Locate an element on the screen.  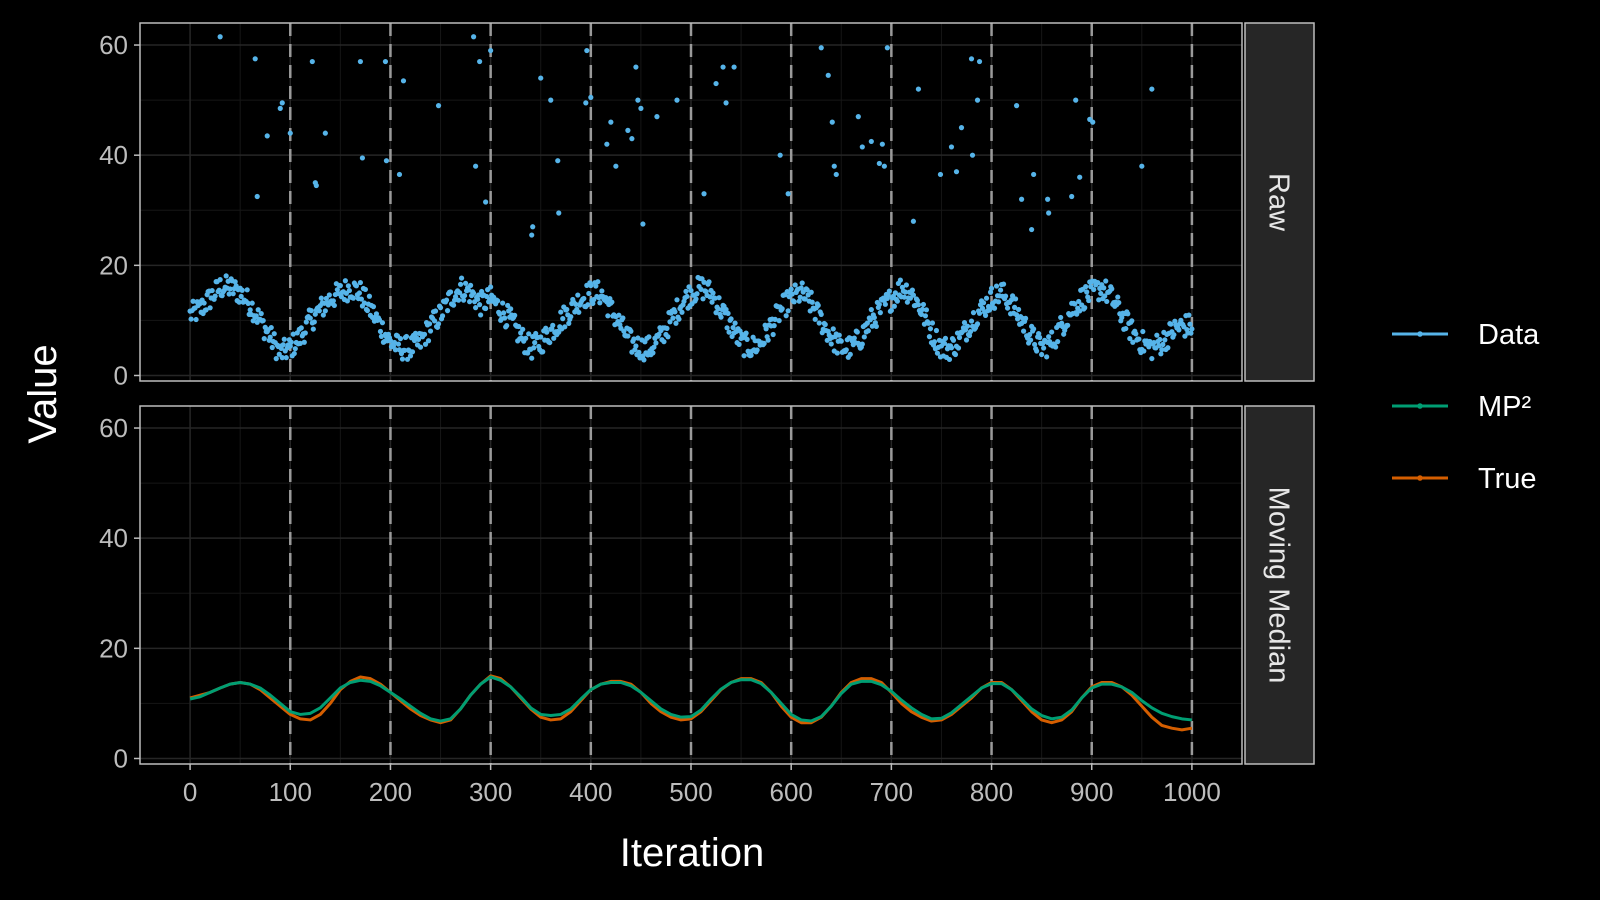
x-tick-label: 900 is located at coordinates (1091, 792).